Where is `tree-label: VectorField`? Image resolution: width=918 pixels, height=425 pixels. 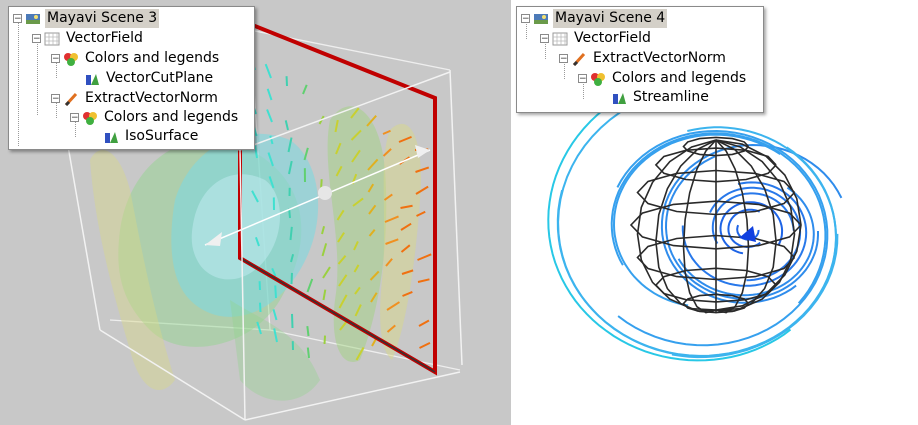
tree-label: VectorField is located at coordinates (612, 38).